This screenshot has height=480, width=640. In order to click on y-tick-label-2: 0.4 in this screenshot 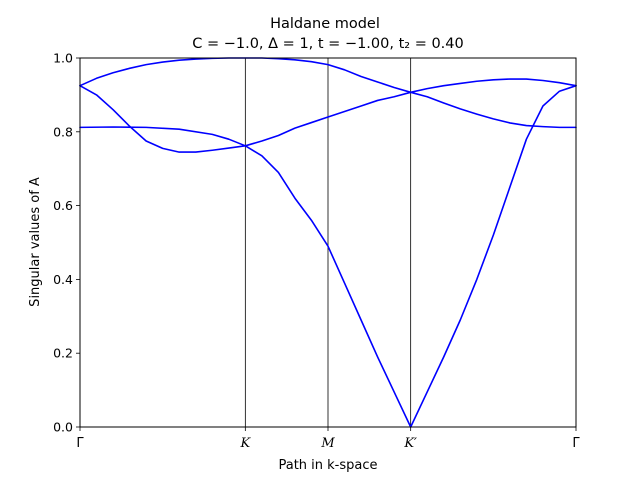, I will do `click(63, 279)`.